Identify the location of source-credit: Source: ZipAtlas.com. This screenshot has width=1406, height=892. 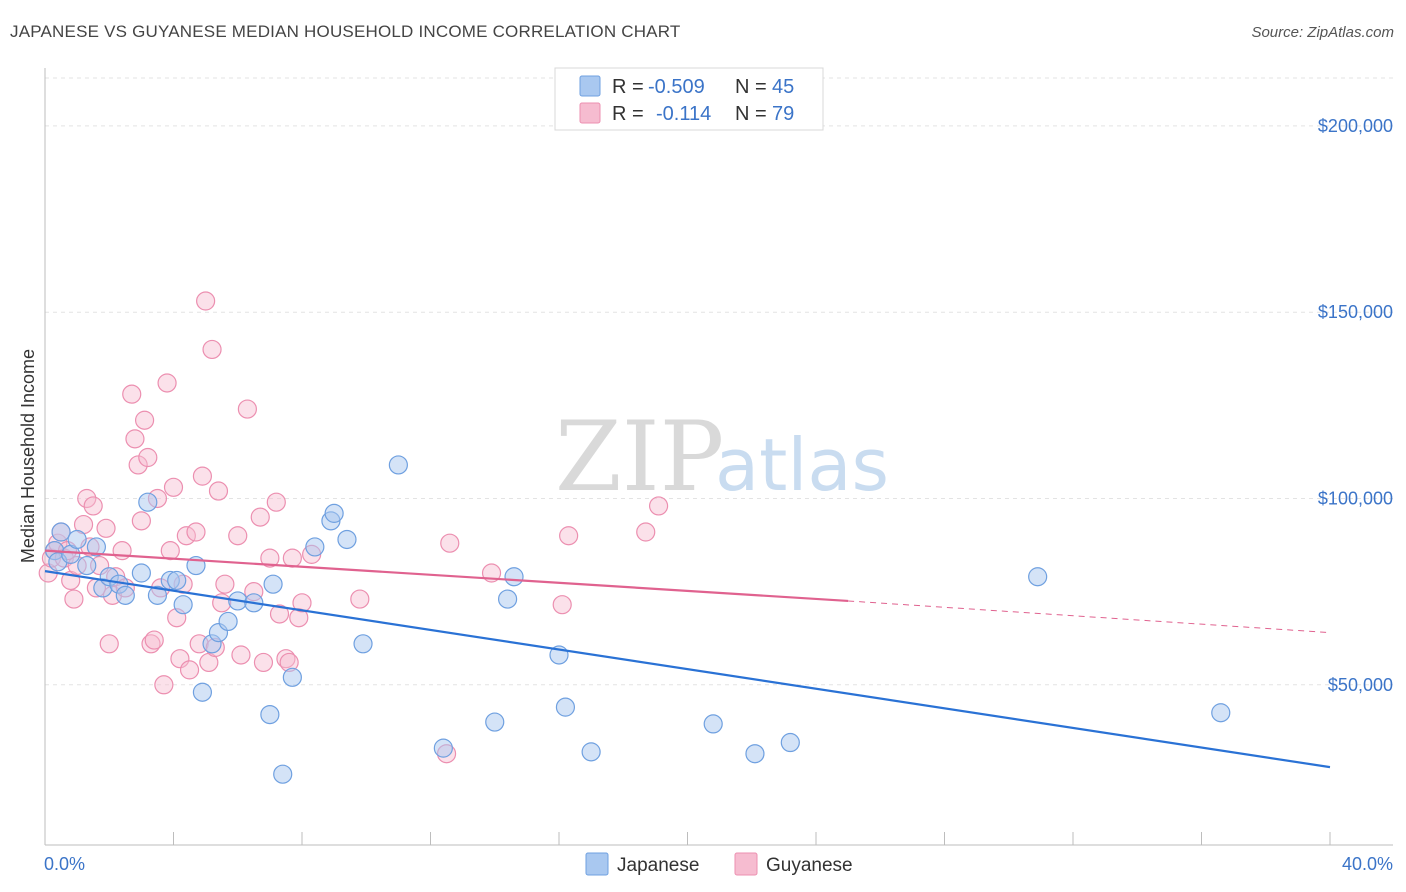
(1322, 32).